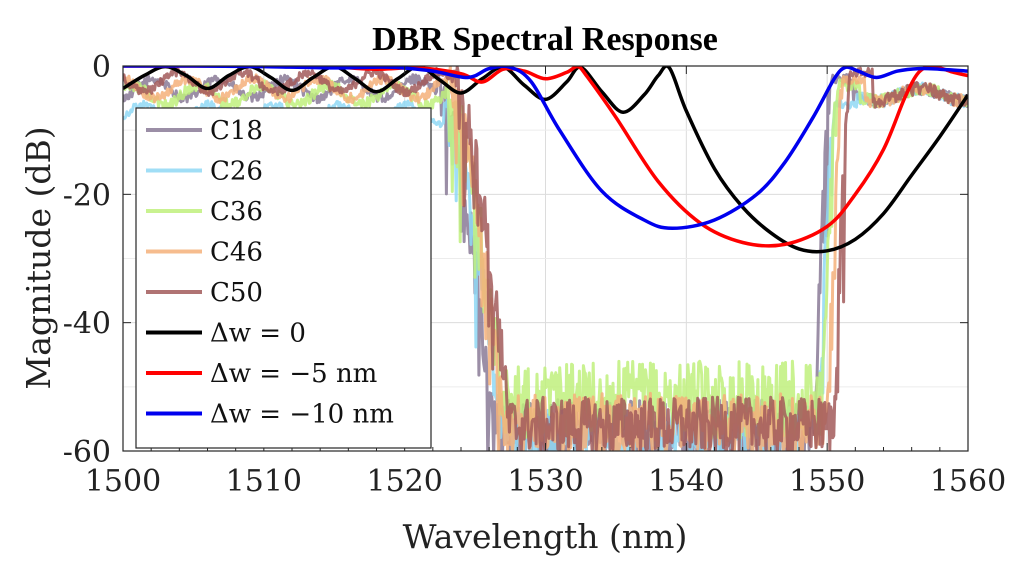 The width and height of the screenshot is (1016, 563). What do you see at coordinates (87, 452) in the screenshot?
I see `y-tick-label: -60` at bounding box center [87, 452].